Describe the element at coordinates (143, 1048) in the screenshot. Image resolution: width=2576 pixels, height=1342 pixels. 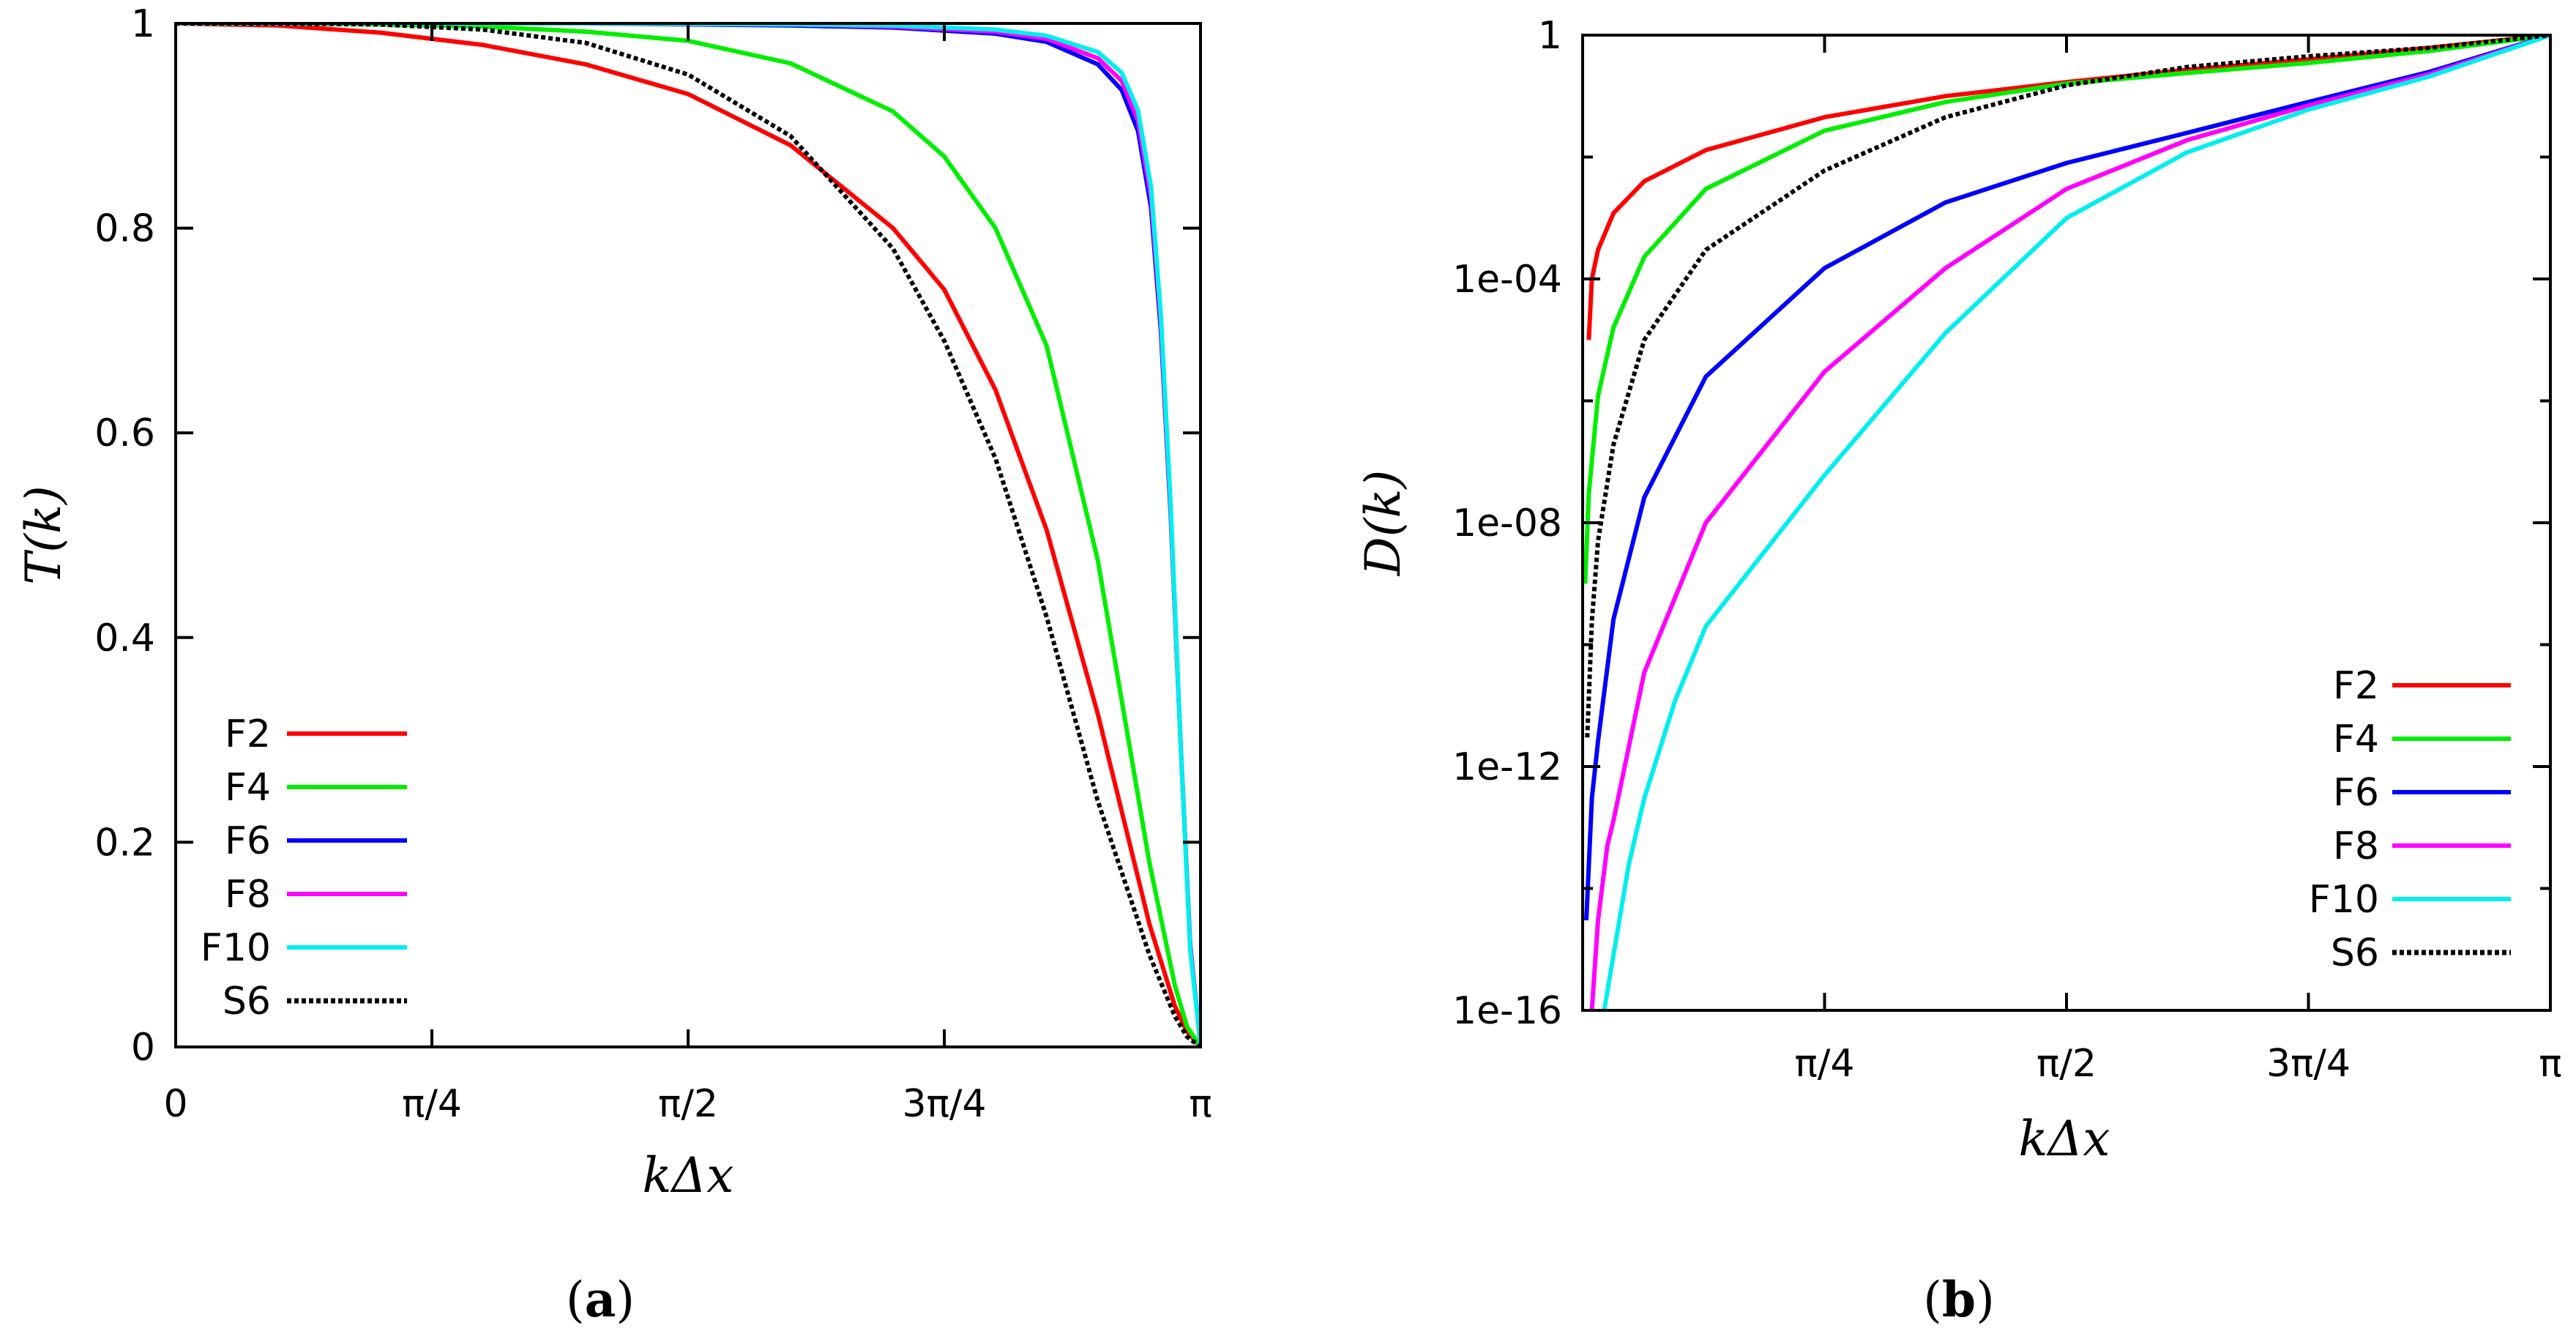
I see `panel-a-y-tick-label: 0` at that location.